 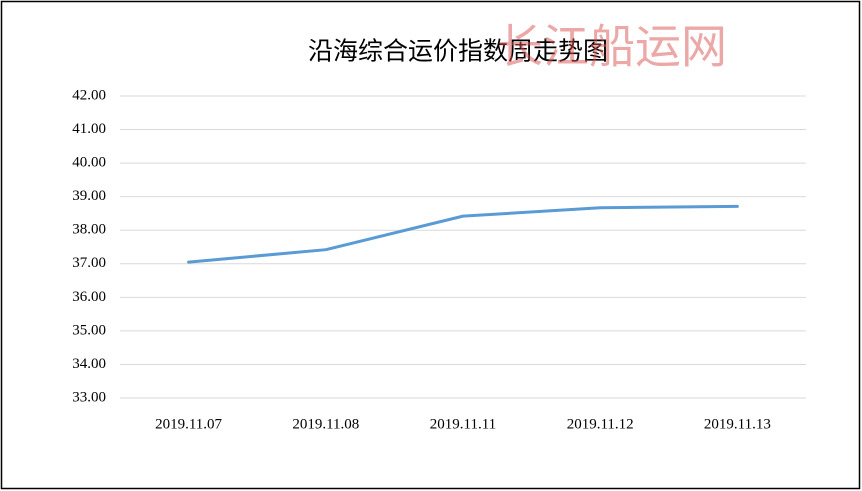 What do you see at coordinates (600, 424) in the screenshot?
I see `x-tick-label: 2019.11.12` at bounding box center [600, 424].